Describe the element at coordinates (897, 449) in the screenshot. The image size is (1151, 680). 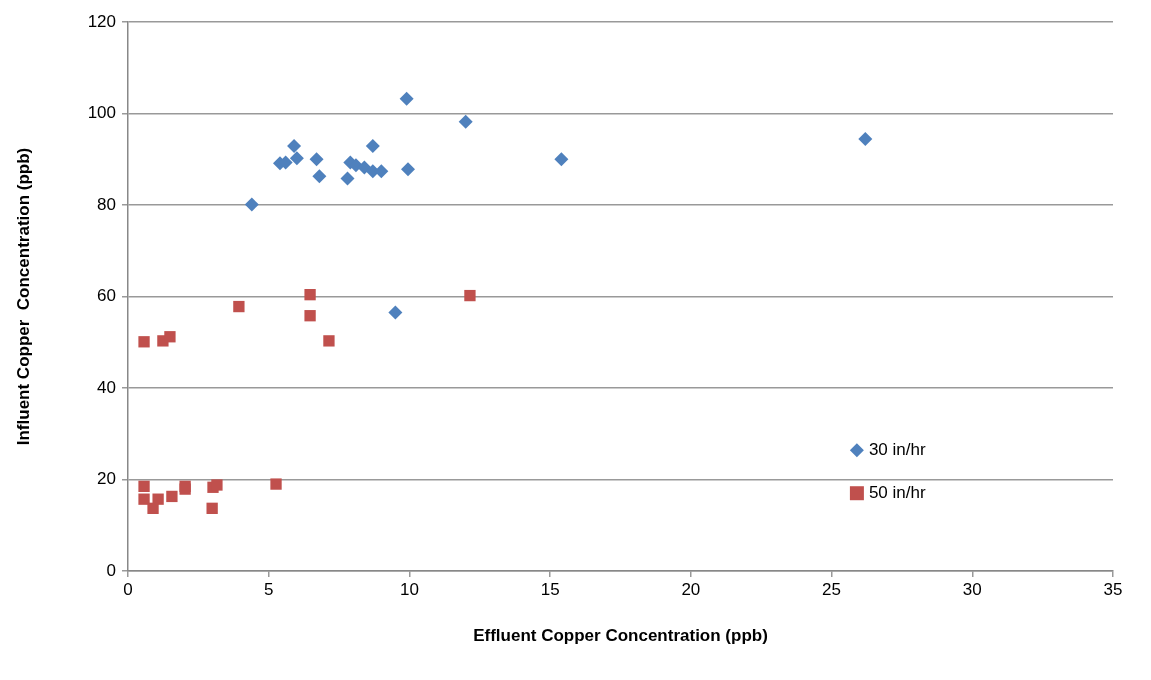
I see `legend-label: 30 in/hr` at that location.